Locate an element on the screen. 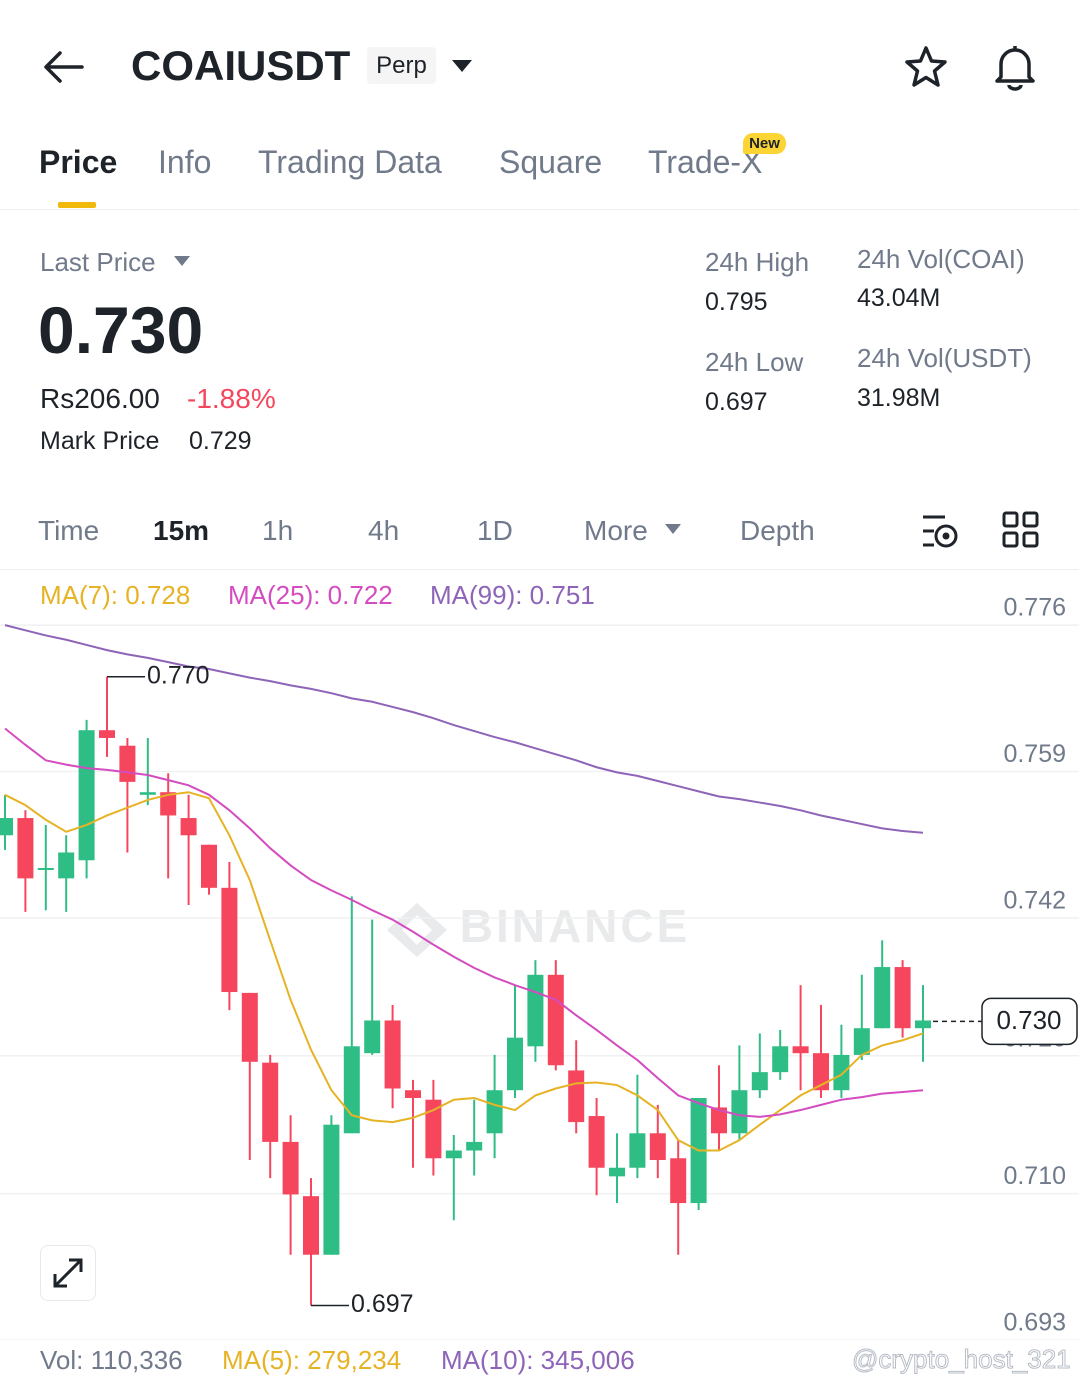 The image size is (1079, 1383). last-price-box is located at coordinates (1029, 1021).